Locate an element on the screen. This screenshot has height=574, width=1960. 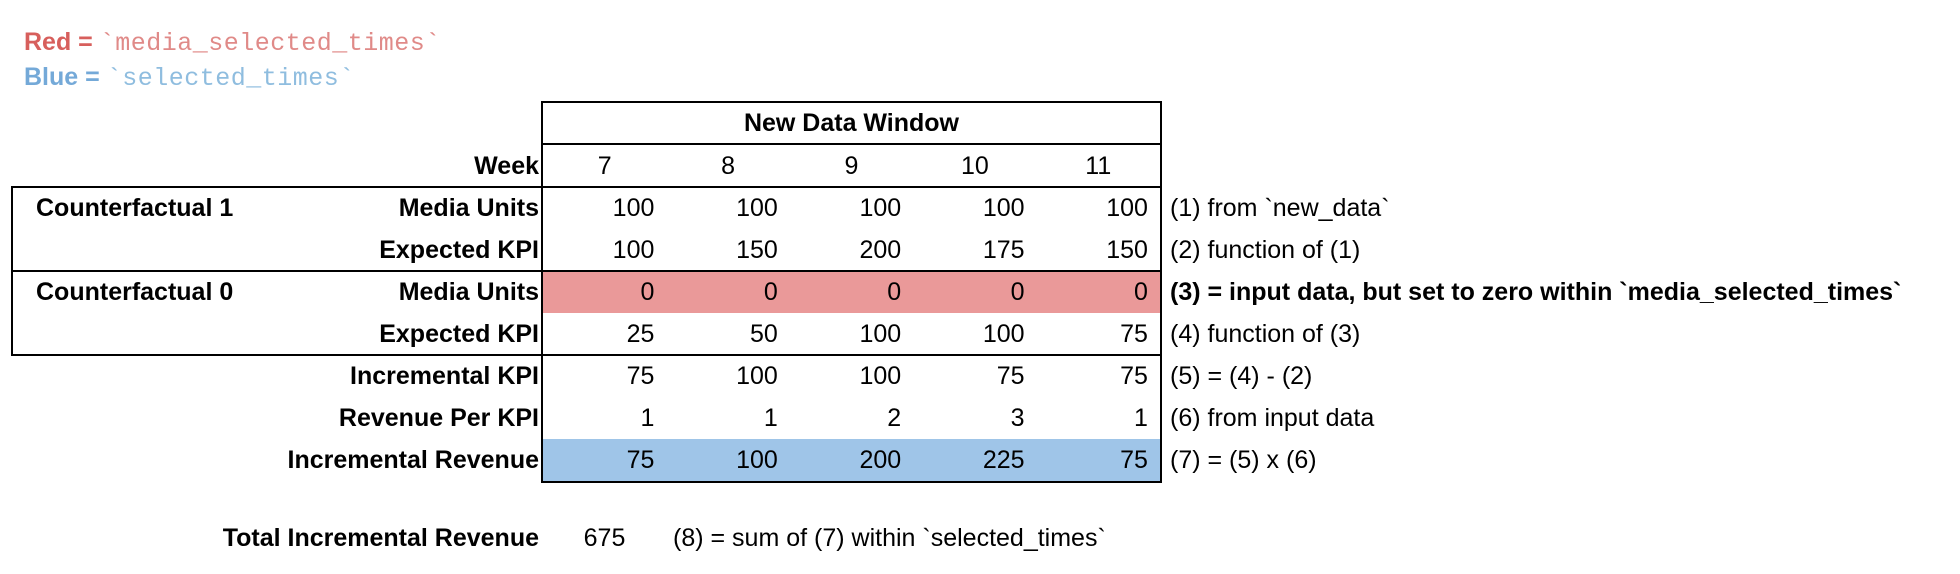
row-label: Revenue Per KPI is located at coordinates (438, 418).